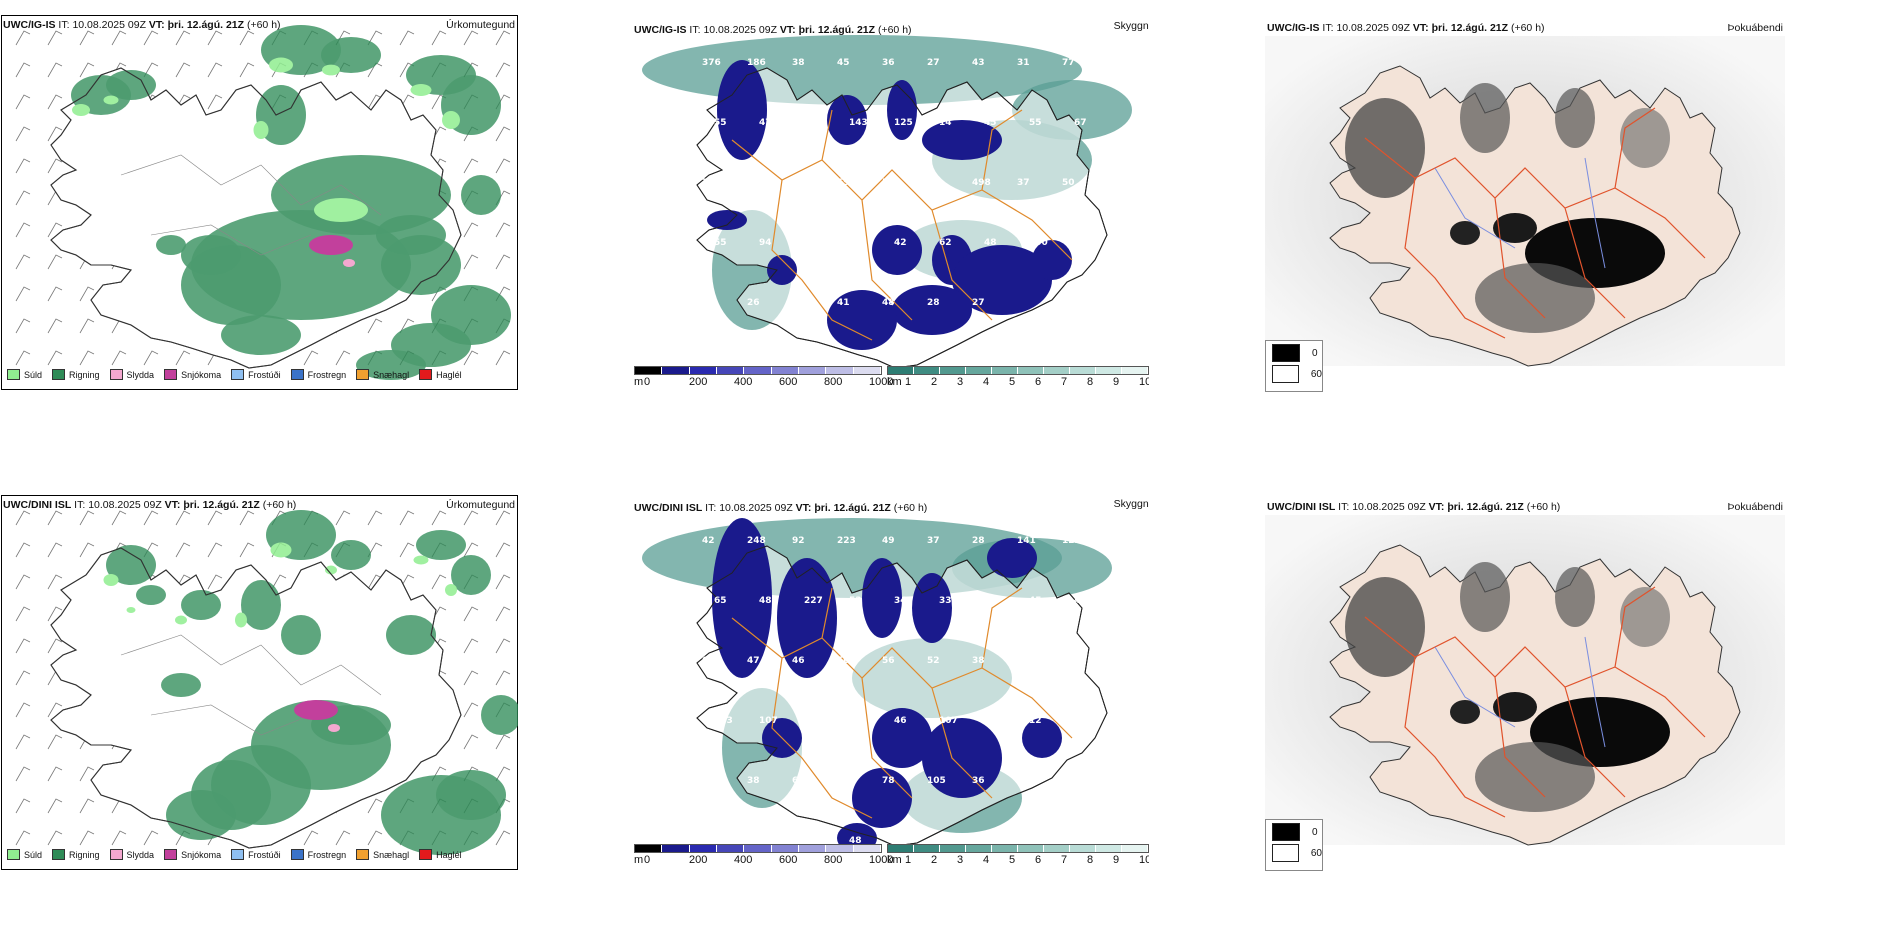 The width and height of the screenshot is (1900, 950). What do you see at coordinates (934, 382) in the screenshot?
I see `colorbar-tick: 2` at bounding box center [934, 382].